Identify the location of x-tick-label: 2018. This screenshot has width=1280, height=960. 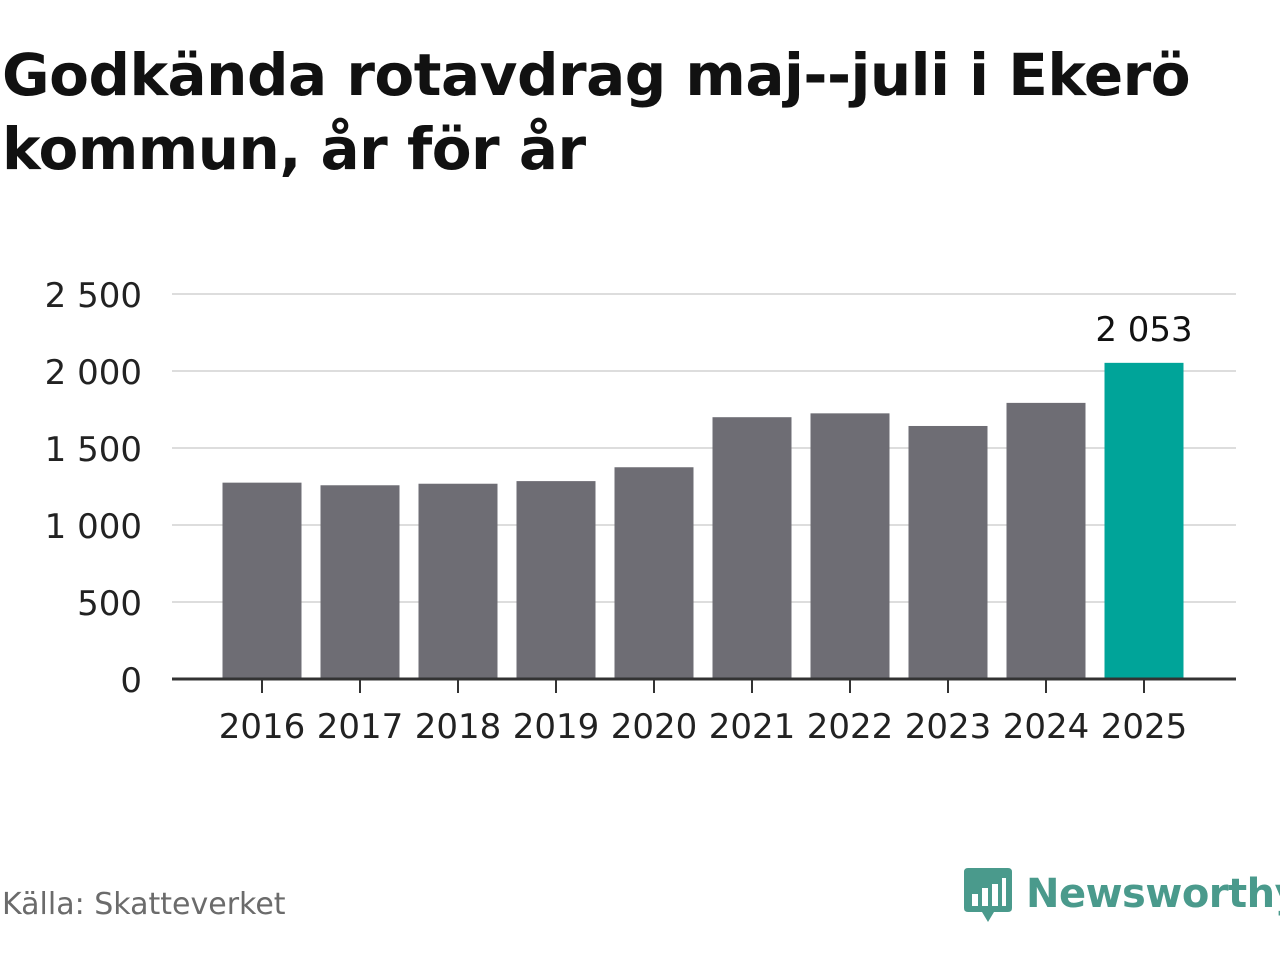
(458, 727).